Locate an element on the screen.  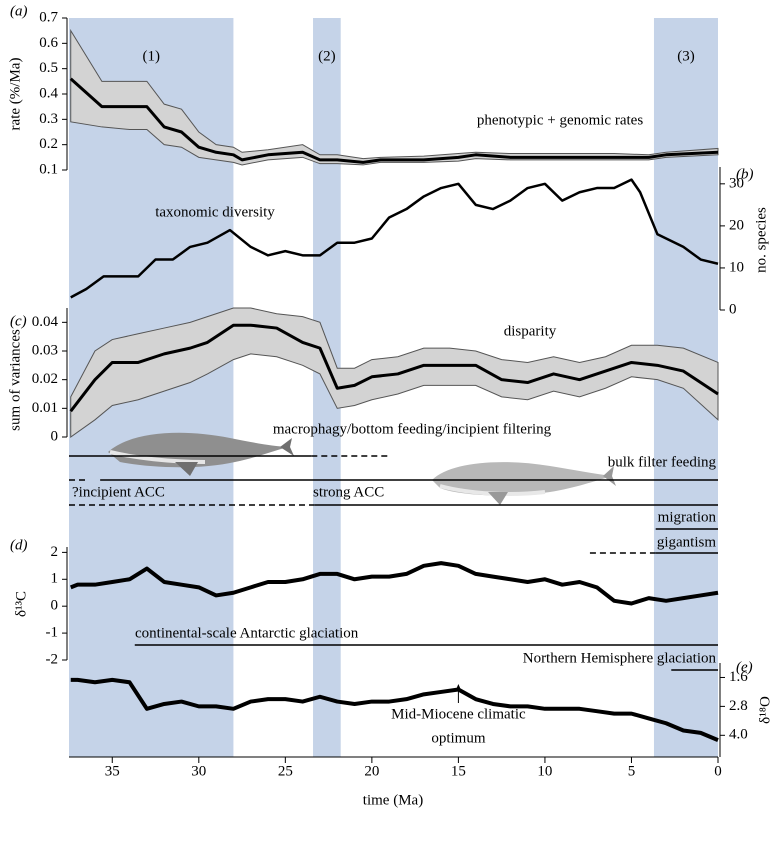
y-tick-label: 20 is located at coordinates (736, 225).